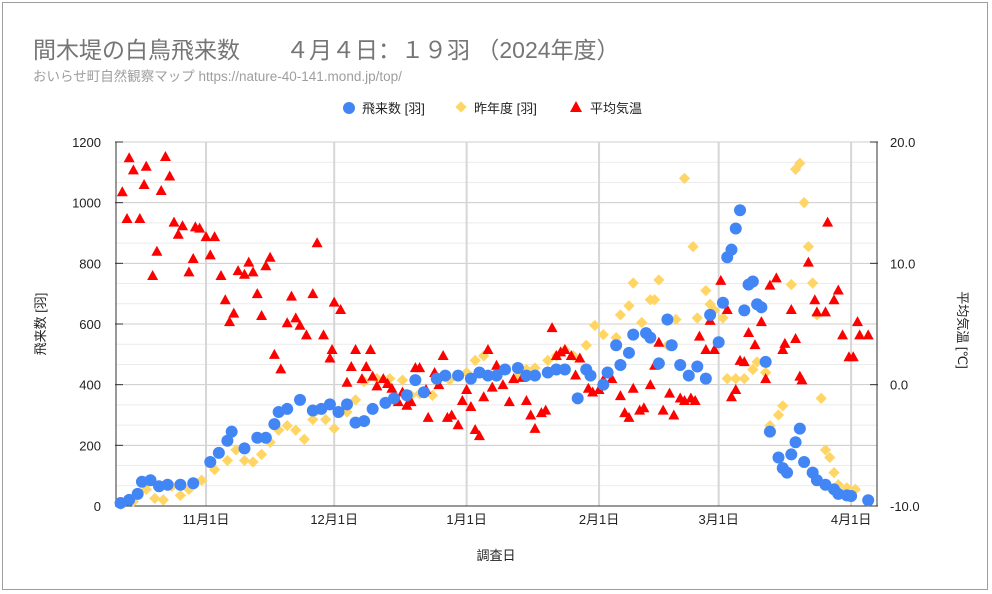 This screenshot has height=594, width=992. What do you see at coordinates (616, 108) in the screenshot?
I see `legend-label-temp: 平均気温` at bounding box center [616, 108].